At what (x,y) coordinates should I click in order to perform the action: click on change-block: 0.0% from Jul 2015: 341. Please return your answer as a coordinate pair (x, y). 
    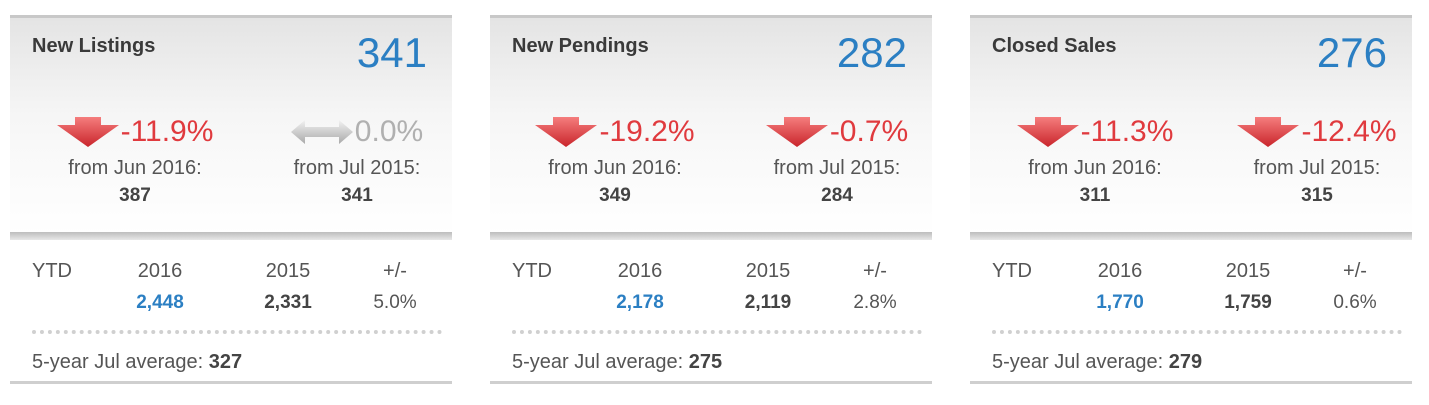
    Looking at the image, I should click on (357, 161).